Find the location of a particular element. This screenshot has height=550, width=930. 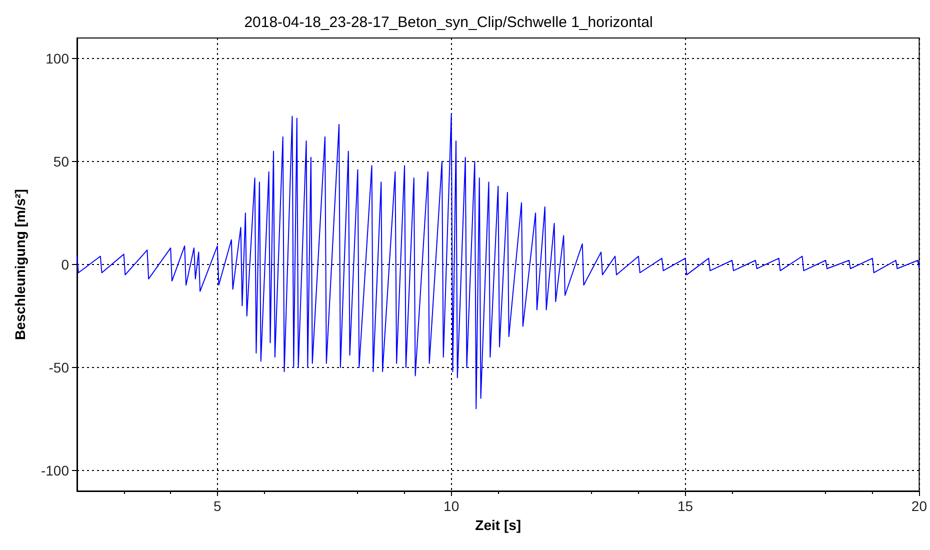

x-tick-label: 10 is located at coordinates (452, 506).